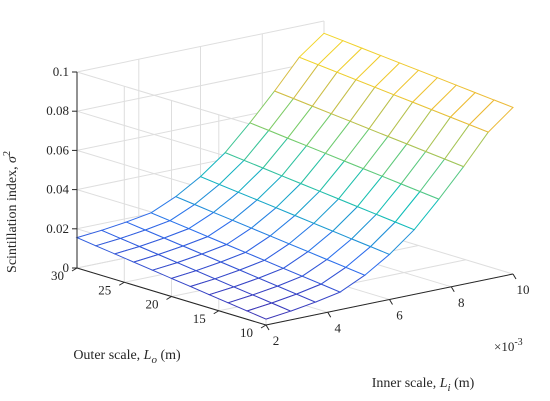 This screenshot has height=401, width=550. Describe the element at coordinates (338, 327) in the screenshot. I see `x-tick-label: 4` at that location.